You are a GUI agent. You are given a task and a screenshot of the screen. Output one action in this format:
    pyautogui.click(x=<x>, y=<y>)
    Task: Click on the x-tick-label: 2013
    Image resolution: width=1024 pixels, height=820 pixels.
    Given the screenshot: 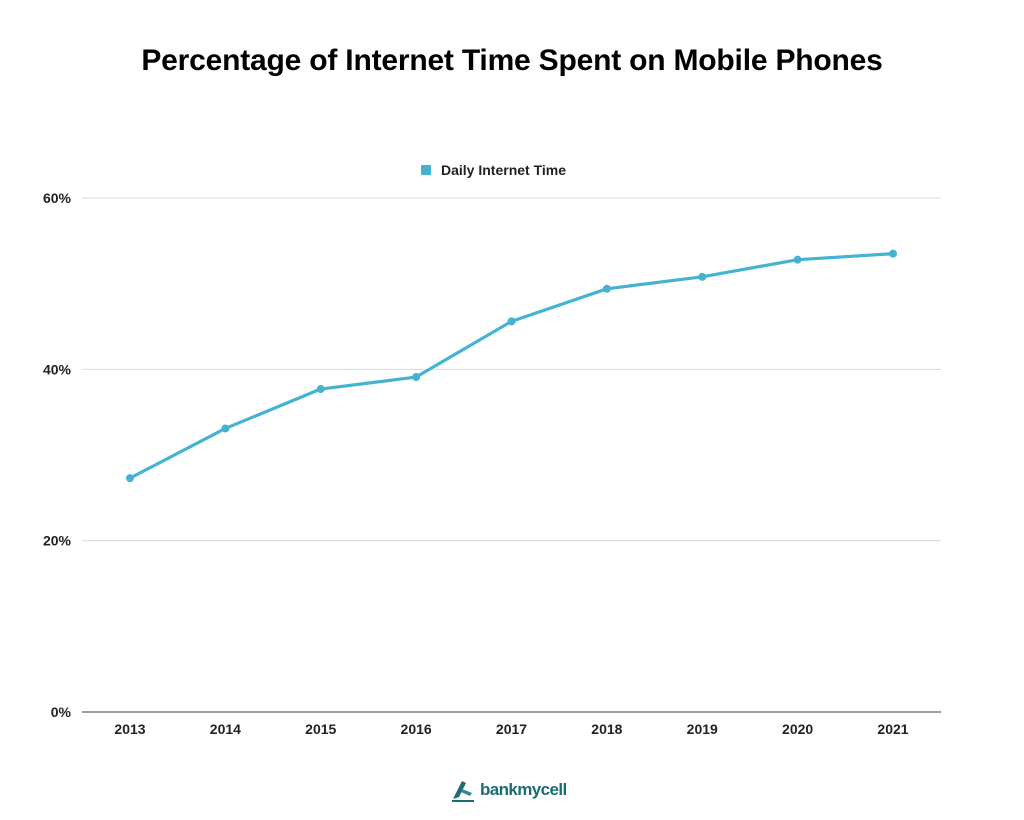 What is the action you would take?
    pyautogui.click(x=129, y=729)
    